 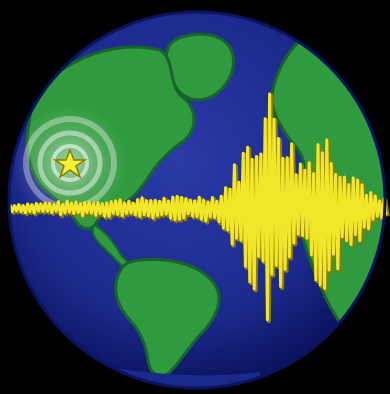 I want to click on epicenter-star-icon, so click(x=70, y=163).